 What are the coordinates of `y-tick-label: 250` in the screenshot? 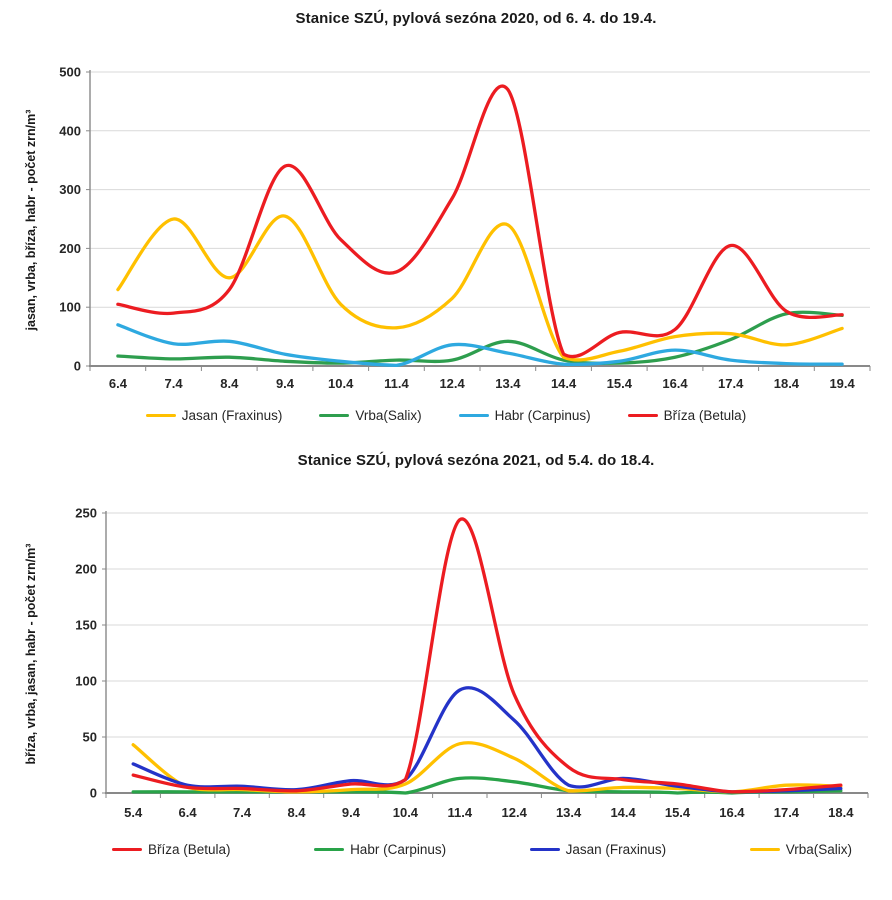 It's located at (86, 513).